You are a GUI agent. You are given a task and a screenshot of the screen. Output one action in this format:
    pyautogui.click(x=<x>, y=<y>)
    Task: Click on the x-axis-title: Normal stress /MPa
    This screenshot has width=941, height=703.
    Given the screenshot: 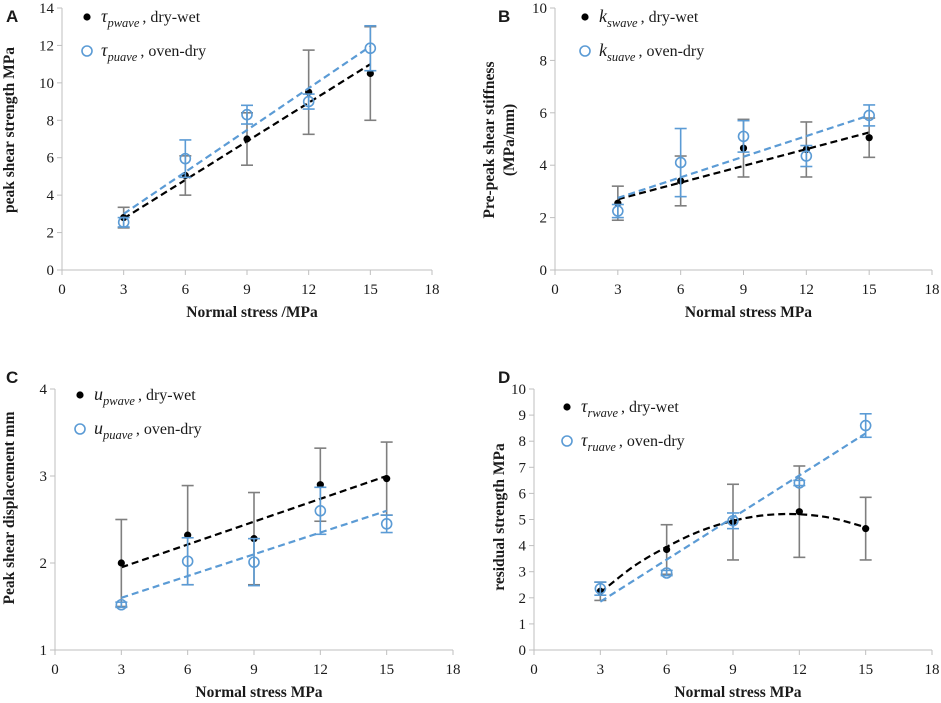 What is the action you would take?
    pyautogui.click(x=252, y=312)
    